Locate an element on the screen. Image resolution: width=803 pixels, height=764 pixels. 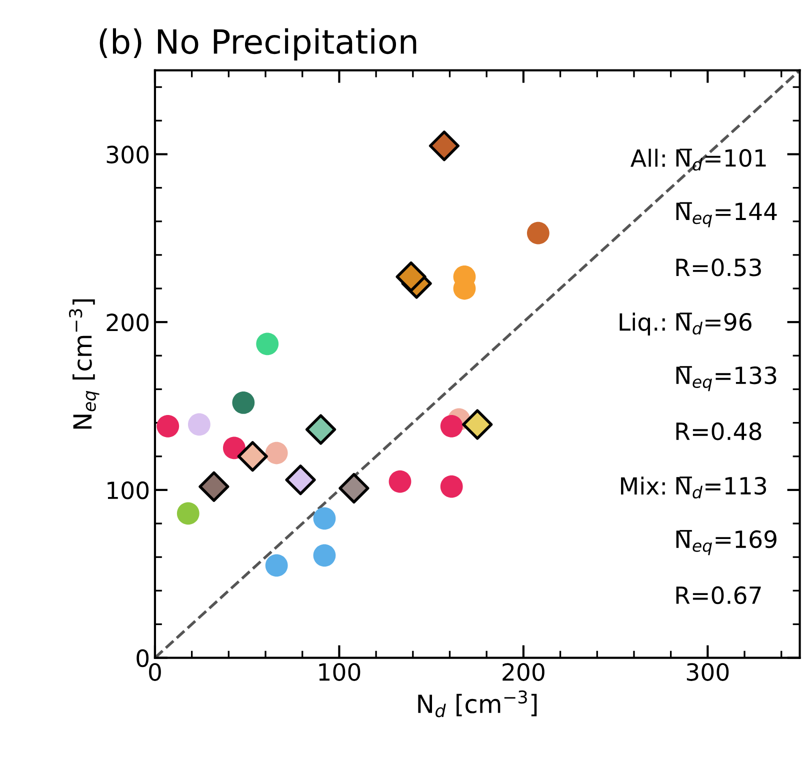
y-tick-label: 300 is located at coordinates (127, 155).